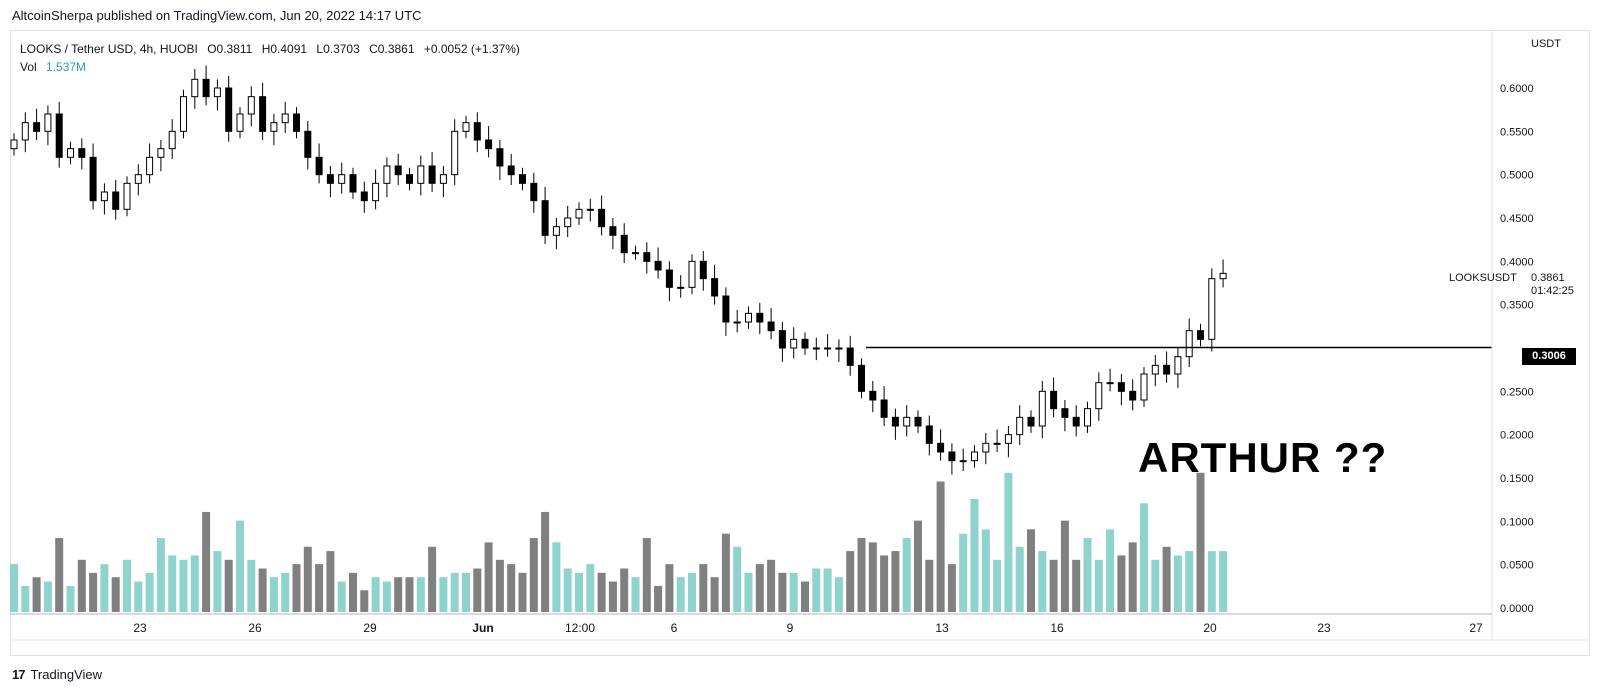 Image resolution: width=1600 pixels, height=695 pixels. I want to click on tradingview-logo-icon: 17, so click(19, 674).